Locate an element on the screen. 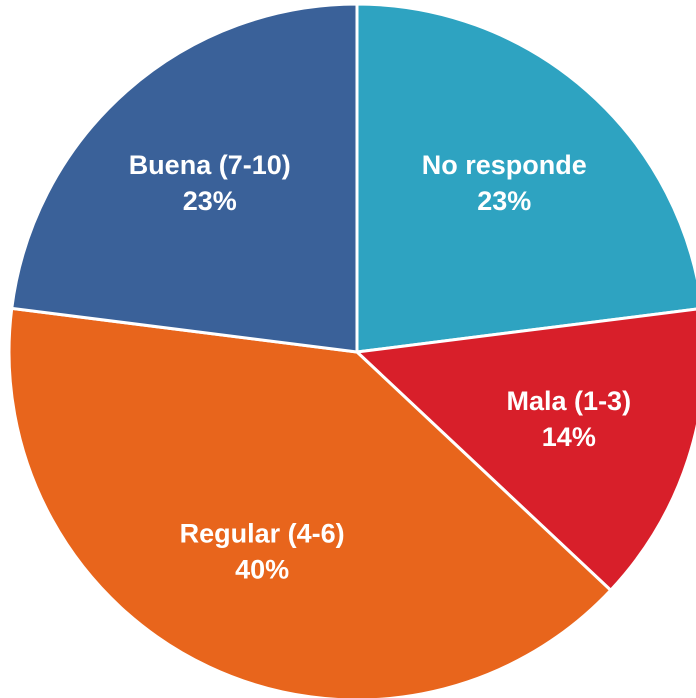 Image resolution: width=696 pixels, height=698 pixels. slice-label: No responde is located at coordinates (504, 165).